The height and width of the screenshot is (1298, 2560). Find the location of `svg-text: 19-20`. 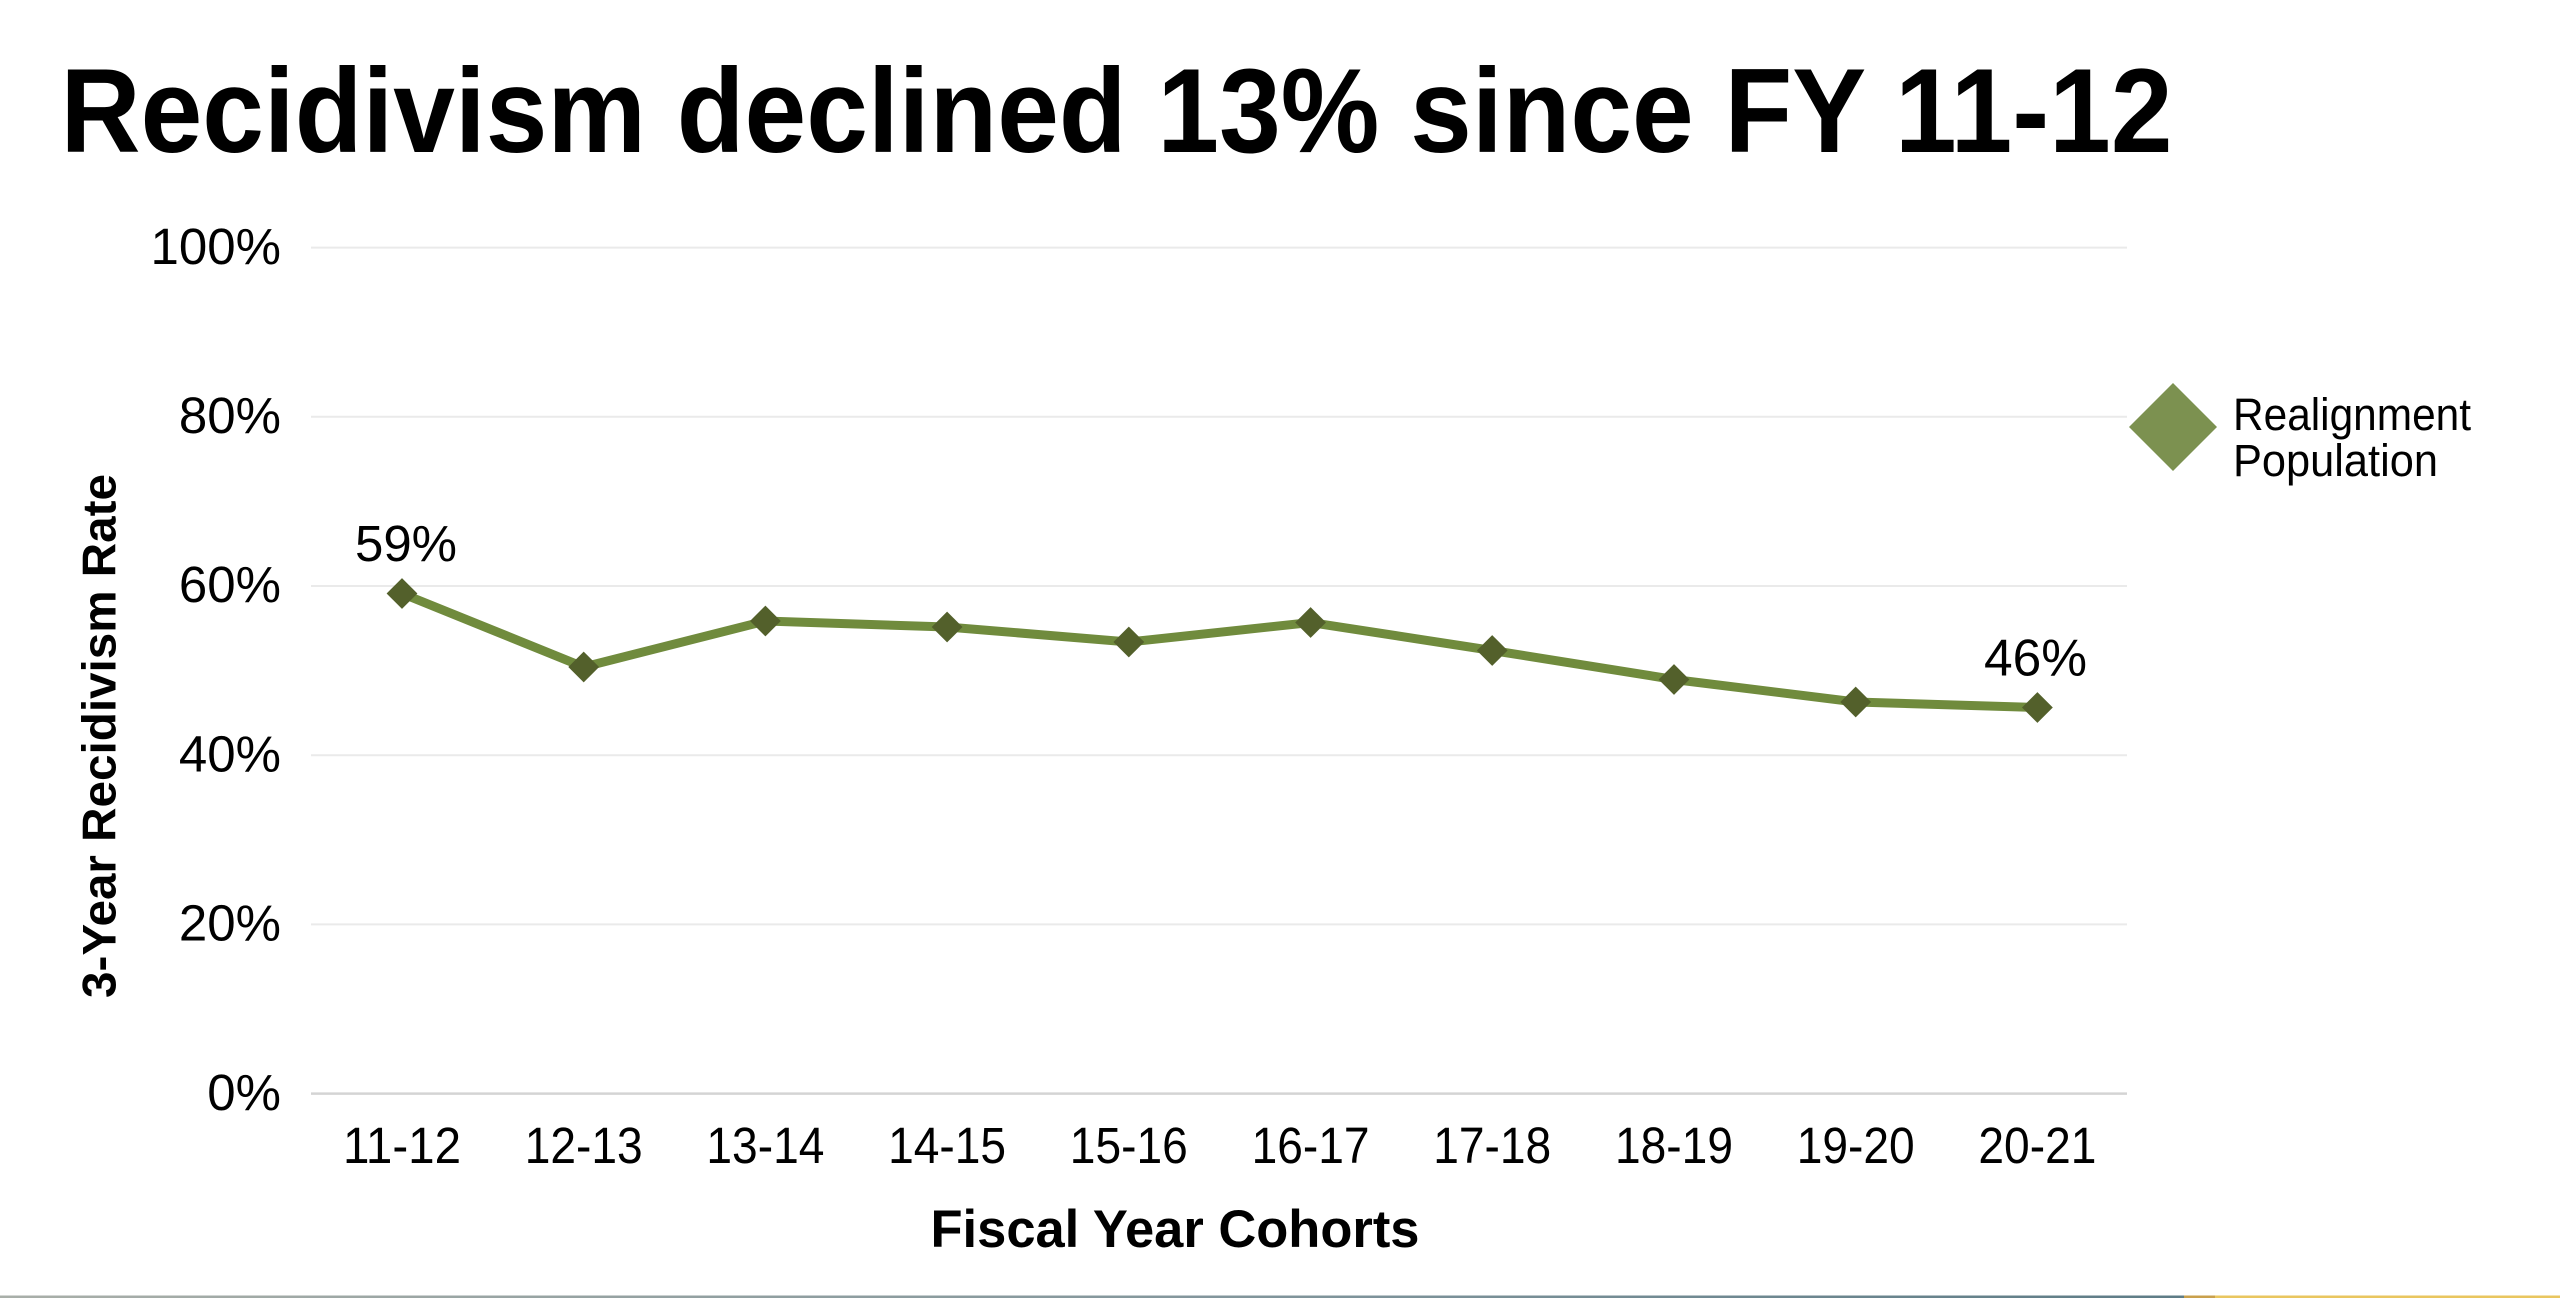

svg-text: 19-20 is located at coordinates (1856, 1145).